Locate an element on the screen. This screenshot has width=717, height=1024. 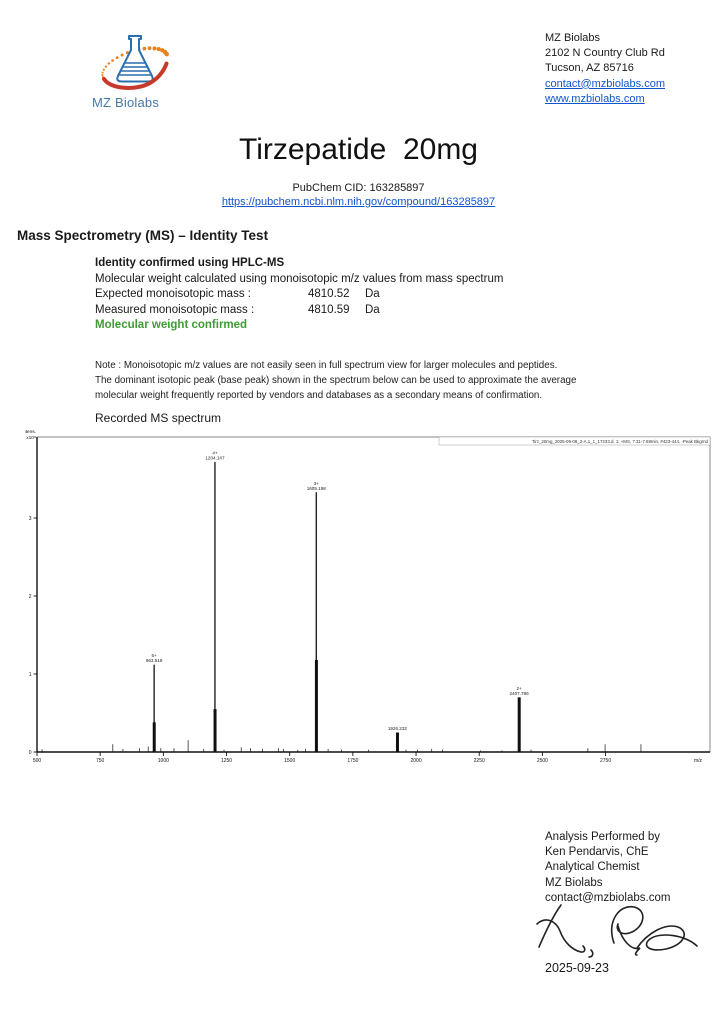
svg-text: 1500 is located at coordinates (289, 761).